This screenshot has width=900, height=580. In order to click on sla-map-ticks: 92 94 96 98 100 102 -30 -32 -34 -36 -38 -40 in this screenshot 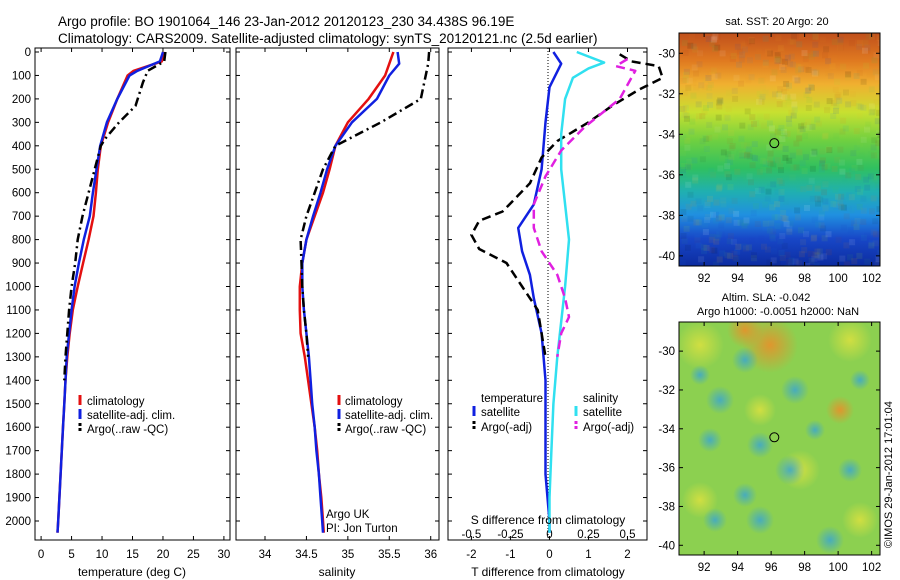, I will do `click(769, 448)`.